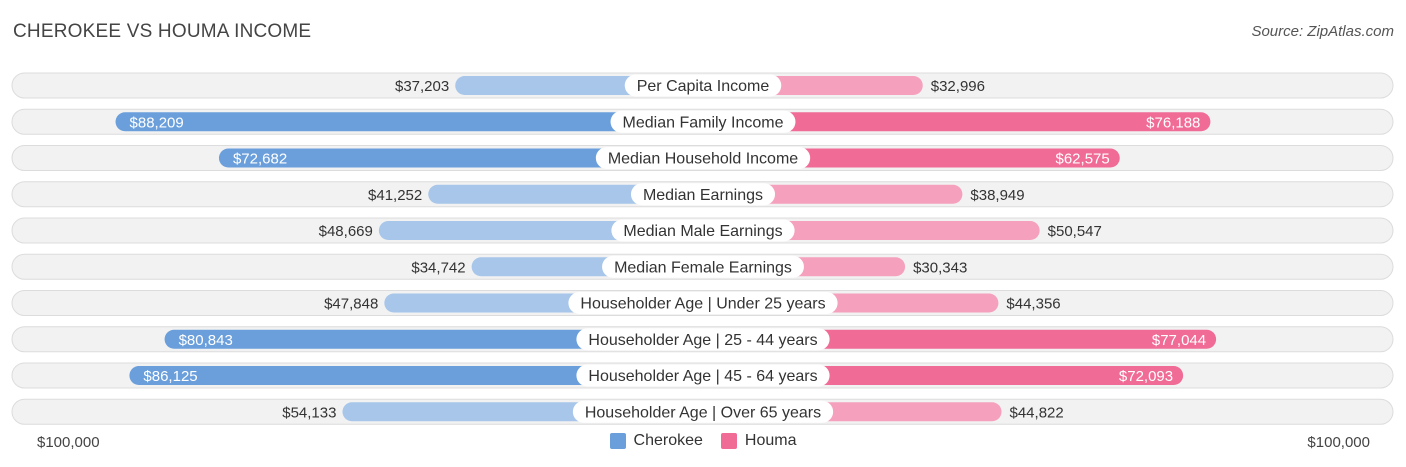 The height and width of the screenshot is (467, 1406). I want to click on category-pill-householder-age-under-25-years, so click(703, 303).